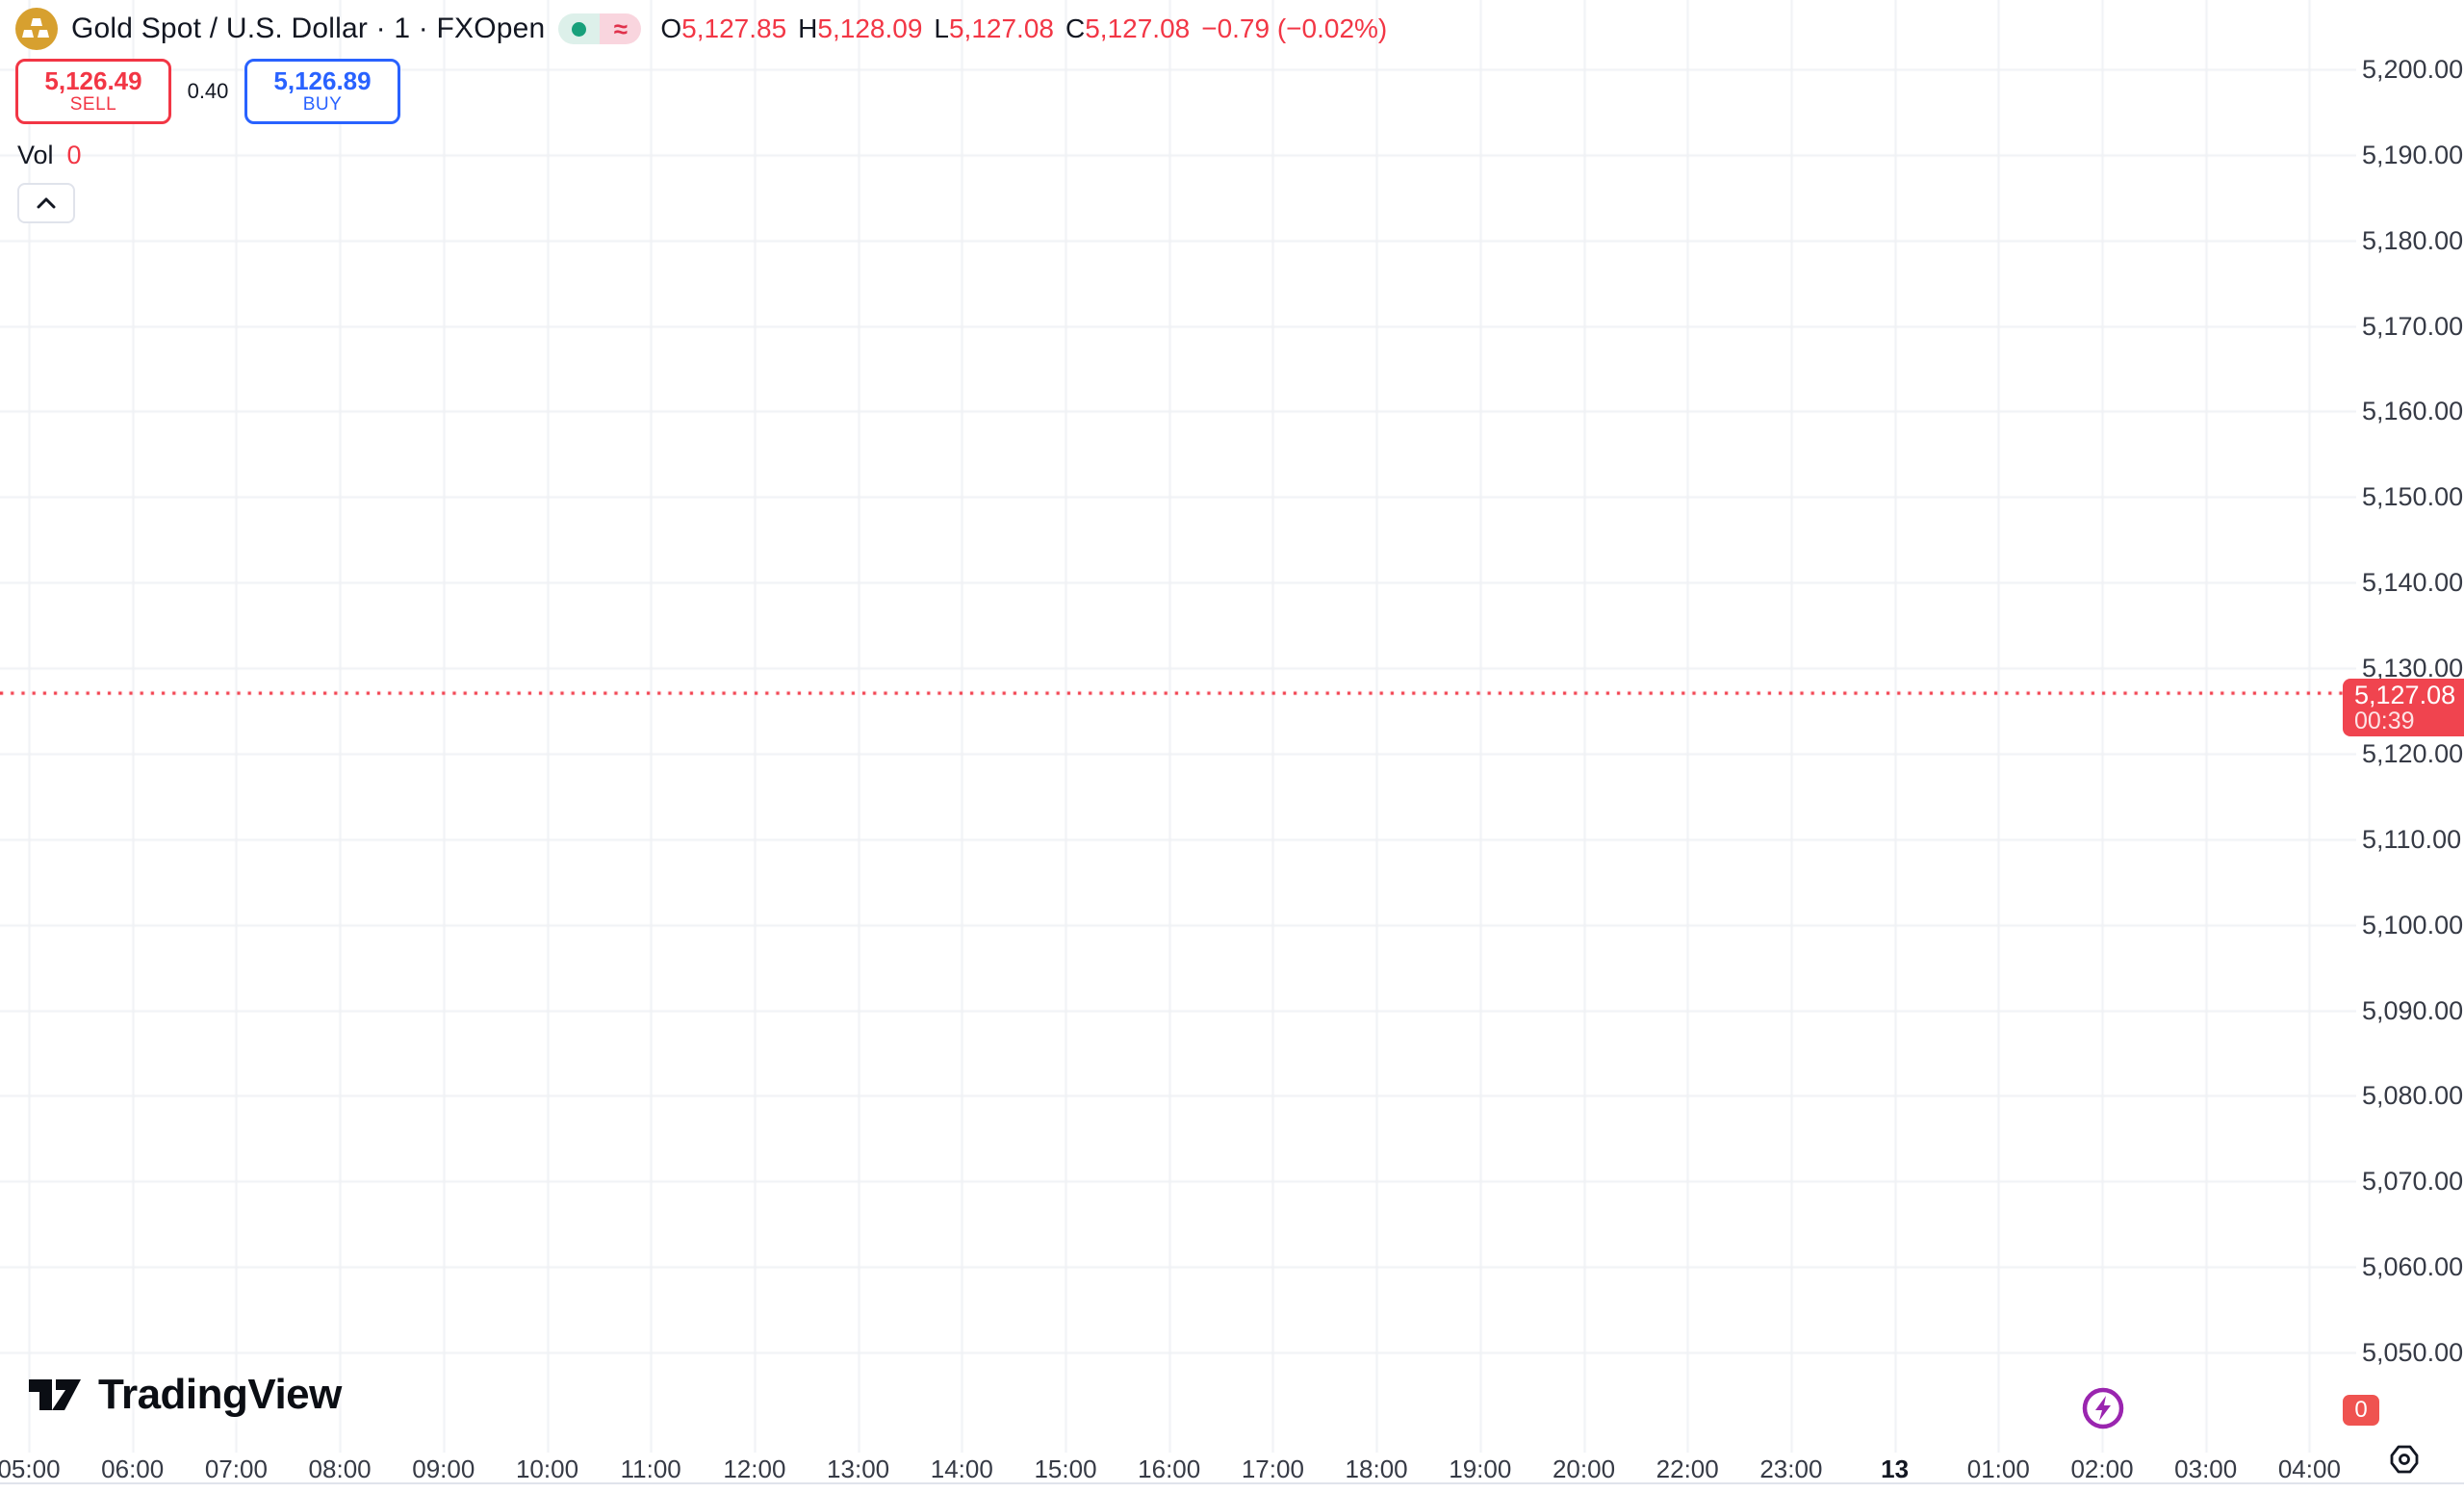 The height and width of the screenshot is (1493, 2464). What do you see at coordinates (220, 1395) in the screenshot?
I see `tradingview-wordmark: TradingView` at bounding box center [220, 1395].